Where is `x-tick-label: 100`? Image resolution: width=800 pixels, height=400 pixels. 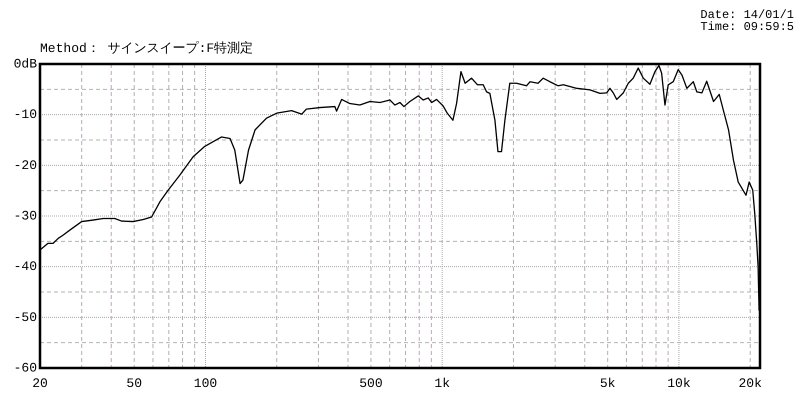 x-tick-label: 100 is located at coordinates (206, 383).